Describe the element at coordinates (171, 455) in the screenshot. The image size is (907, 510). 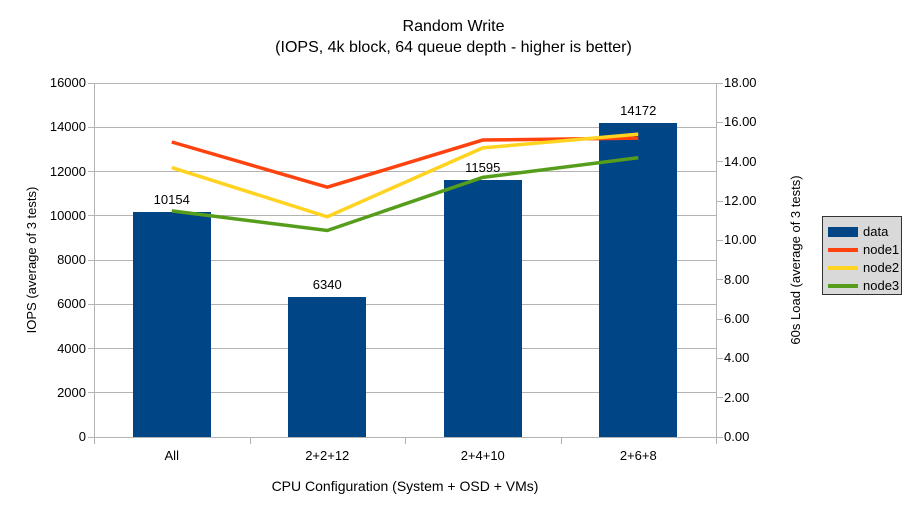
I see `x-axis-tick-label: All` at that location.